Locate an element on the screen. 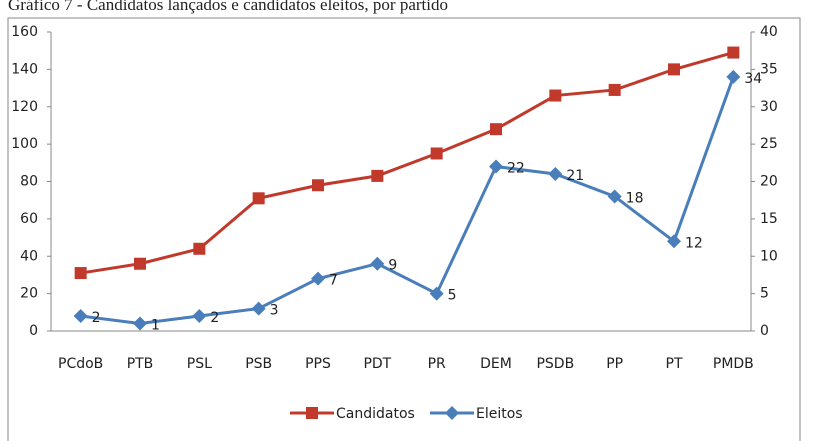 The image size is (813, 441). y2-tick-label: 40 is located at coordinates (769, 32).